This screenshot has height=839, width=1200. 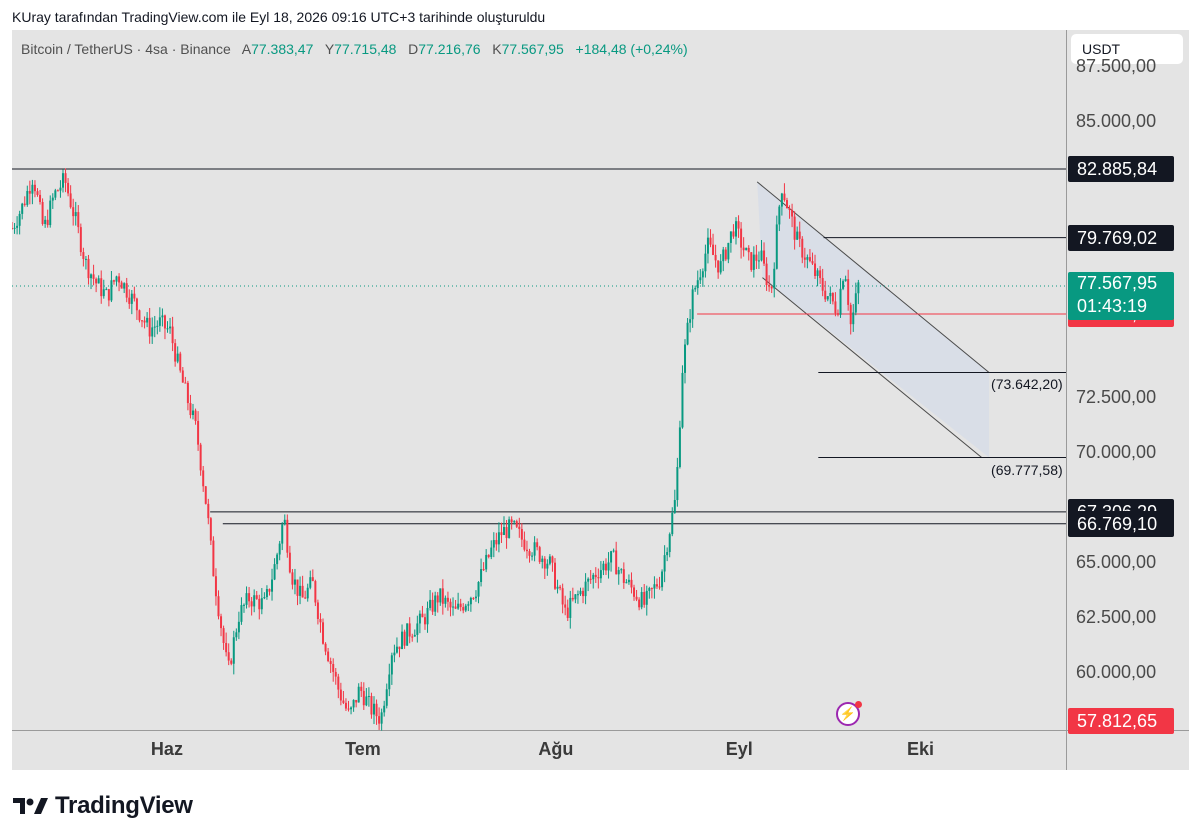 What do you see at coordinates (1116, 396) in the screenshot?
I see `price-tick-label: 72.500,00` at bounding box center [1116, 396].